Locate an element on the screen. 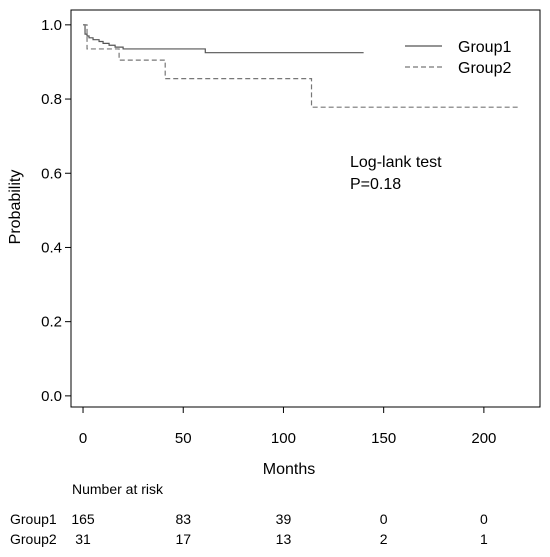 The height and width of the screenshot is (557, 550). y-tick-label: 0.0 is located at coordinates (51, 396).